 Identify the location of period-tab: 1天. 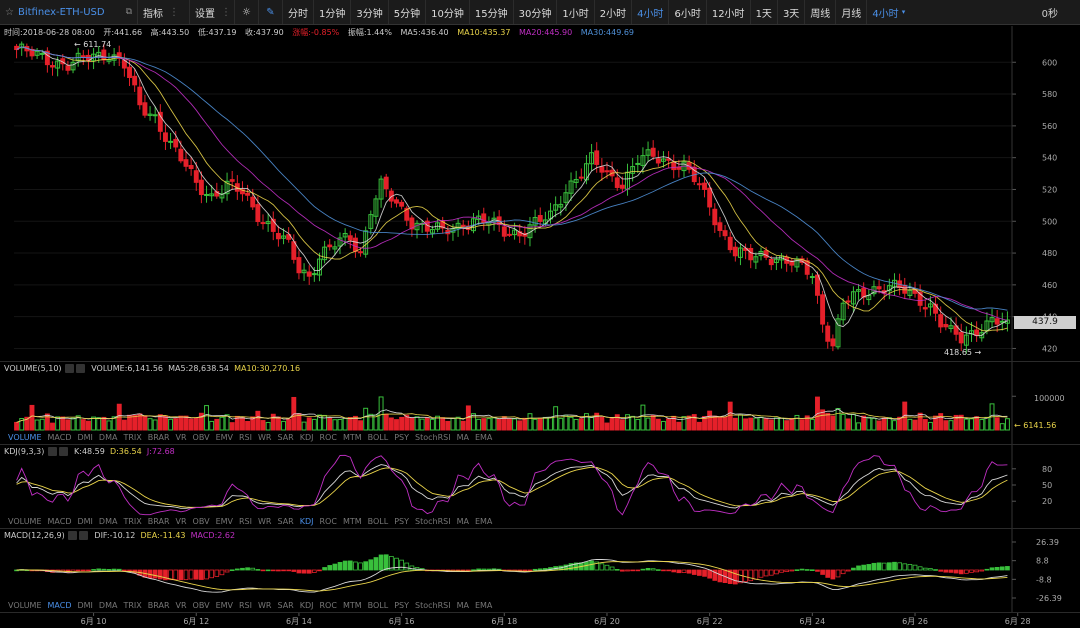
(764, 12).